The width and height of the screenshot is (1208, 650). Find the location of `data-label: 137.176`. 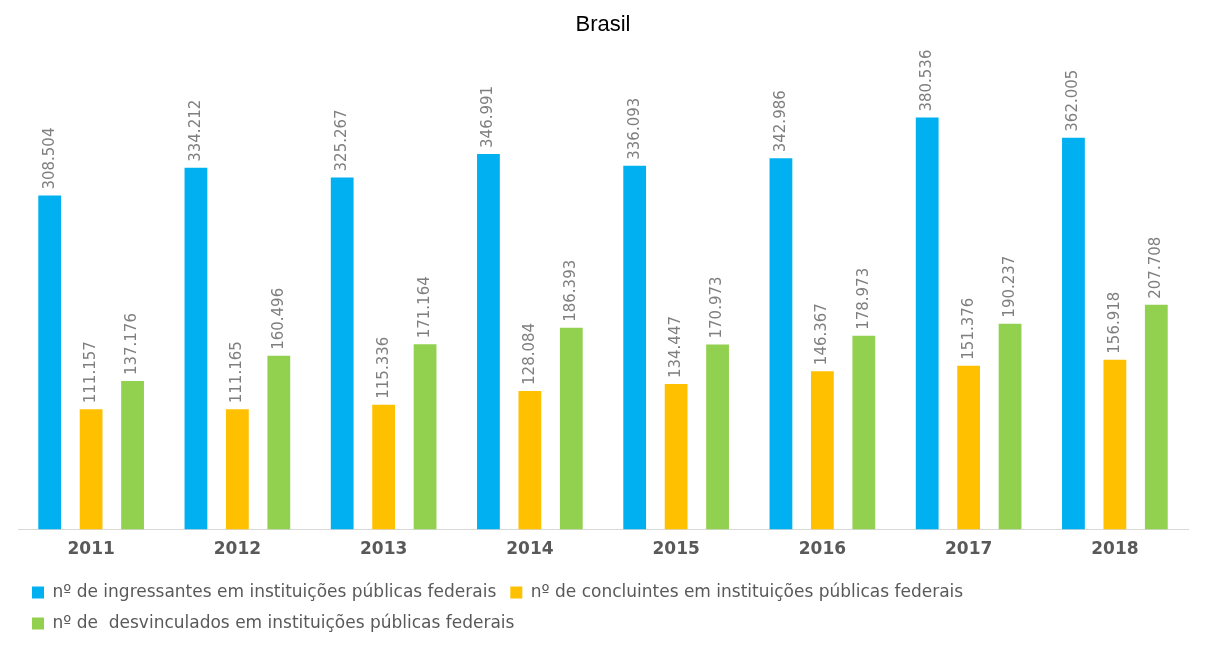

data-label: 137.176 is located at coordinates (131, 344).